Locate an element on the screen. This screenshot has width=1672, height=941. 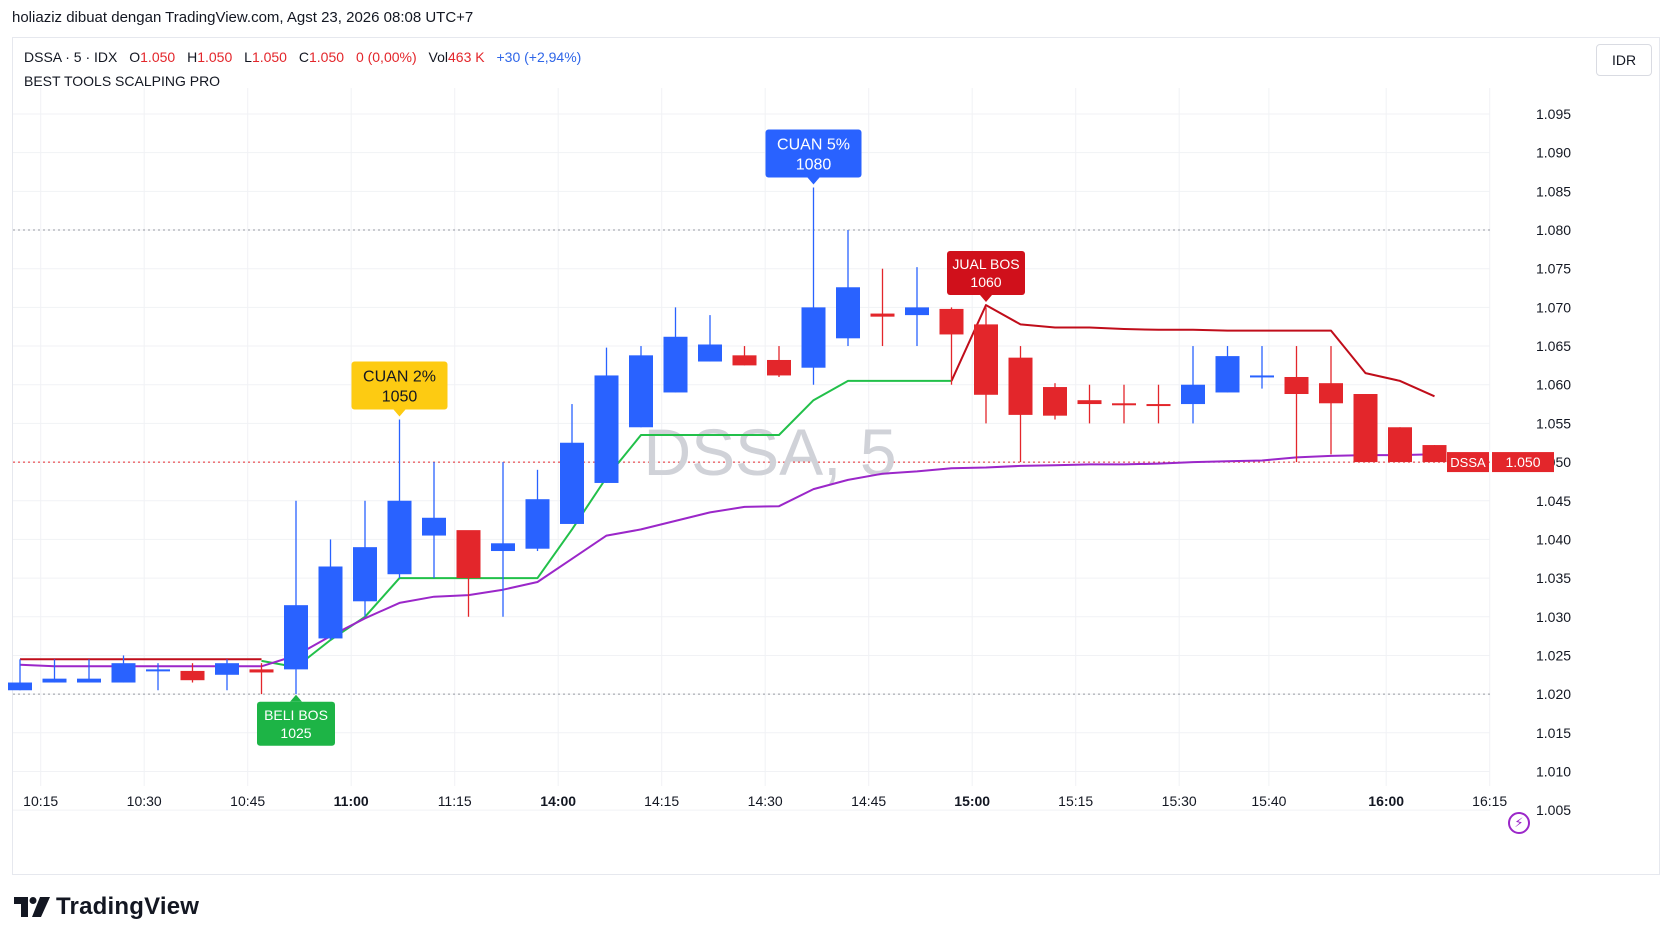
low-value: 1.050 is located at coordinates (269, 57).